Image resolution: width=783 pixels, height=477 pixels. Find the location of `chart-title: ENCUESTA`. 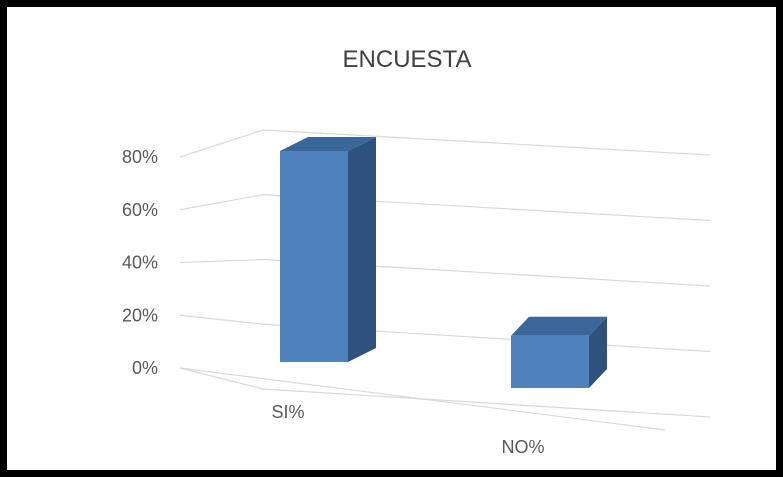

chart-title: ENCUESTA is located at coordinates (407, 59).